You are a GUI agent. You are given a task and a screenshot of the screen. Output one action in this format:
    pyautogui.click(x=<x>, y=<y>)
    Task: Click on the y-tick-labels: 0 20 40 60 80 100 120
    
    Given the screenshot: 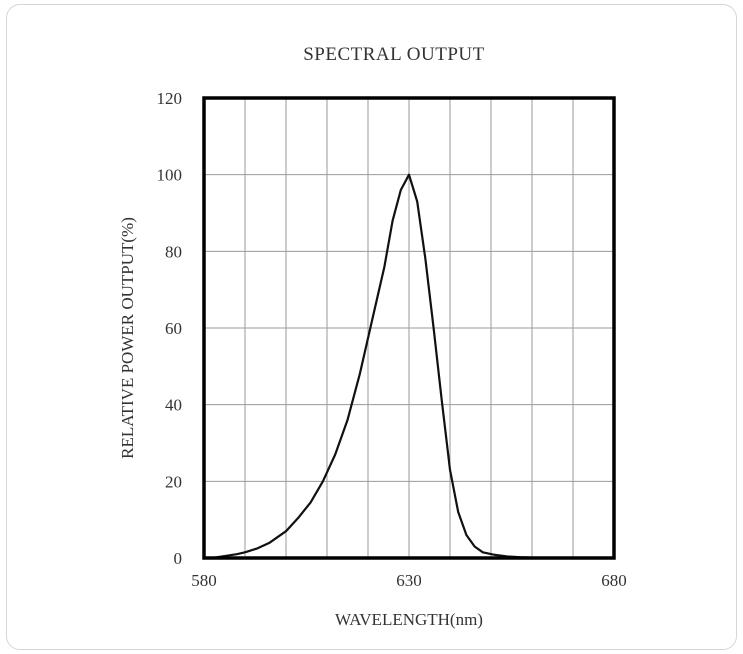 What is the action you would take?
    pyautogui.click(x=170, y=328)
    